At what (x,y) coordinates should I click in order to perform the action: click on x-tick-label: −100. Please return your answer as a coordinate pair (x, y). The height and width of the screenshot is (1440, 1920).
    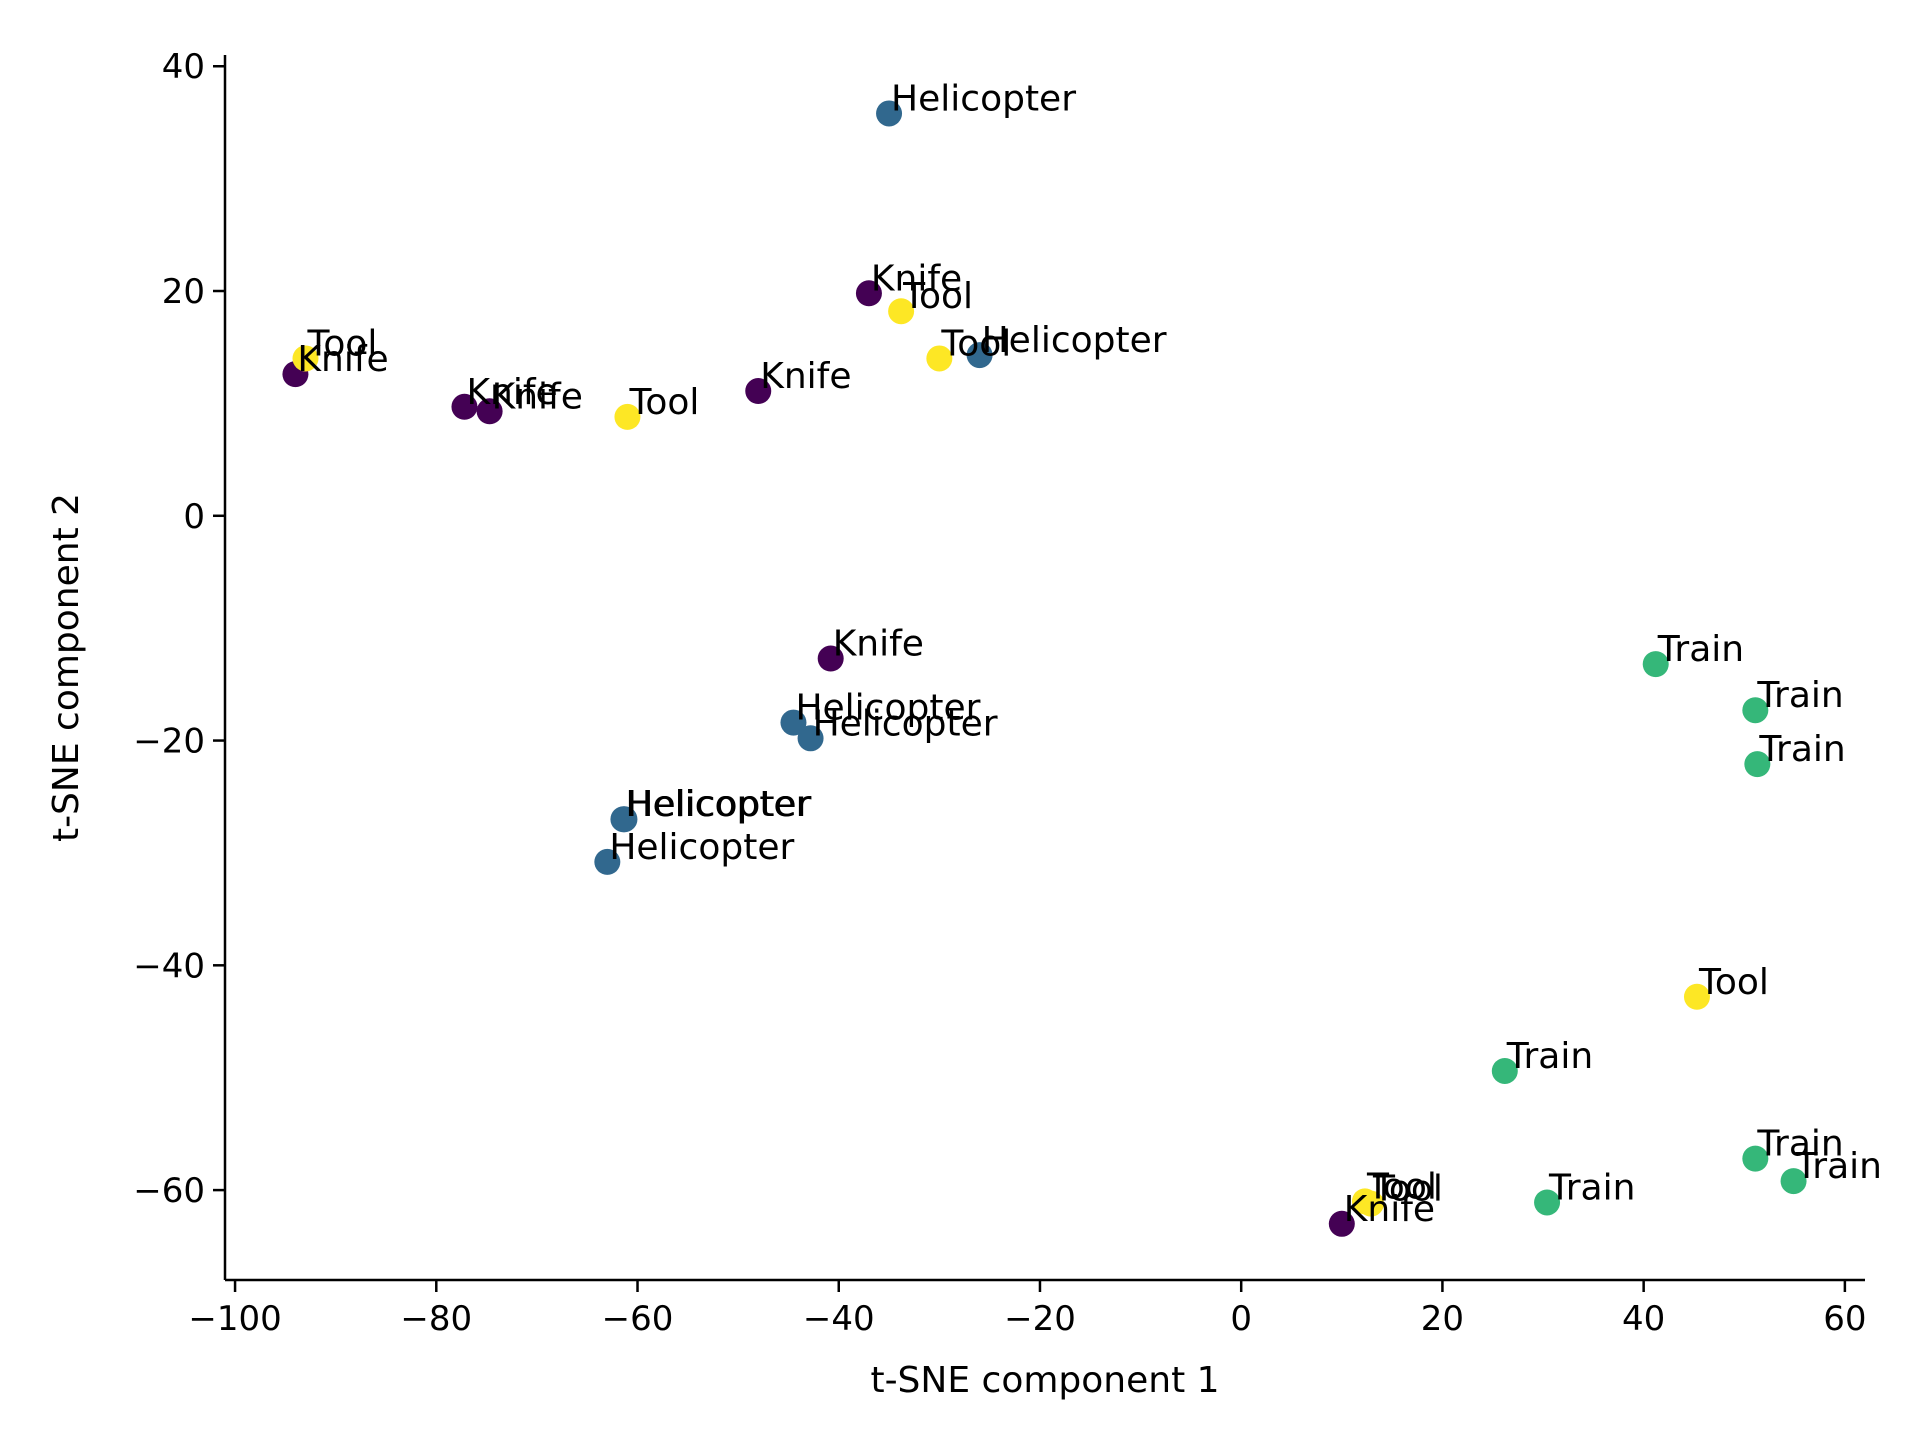
    Looking at the image, I should click on (234, 1319).